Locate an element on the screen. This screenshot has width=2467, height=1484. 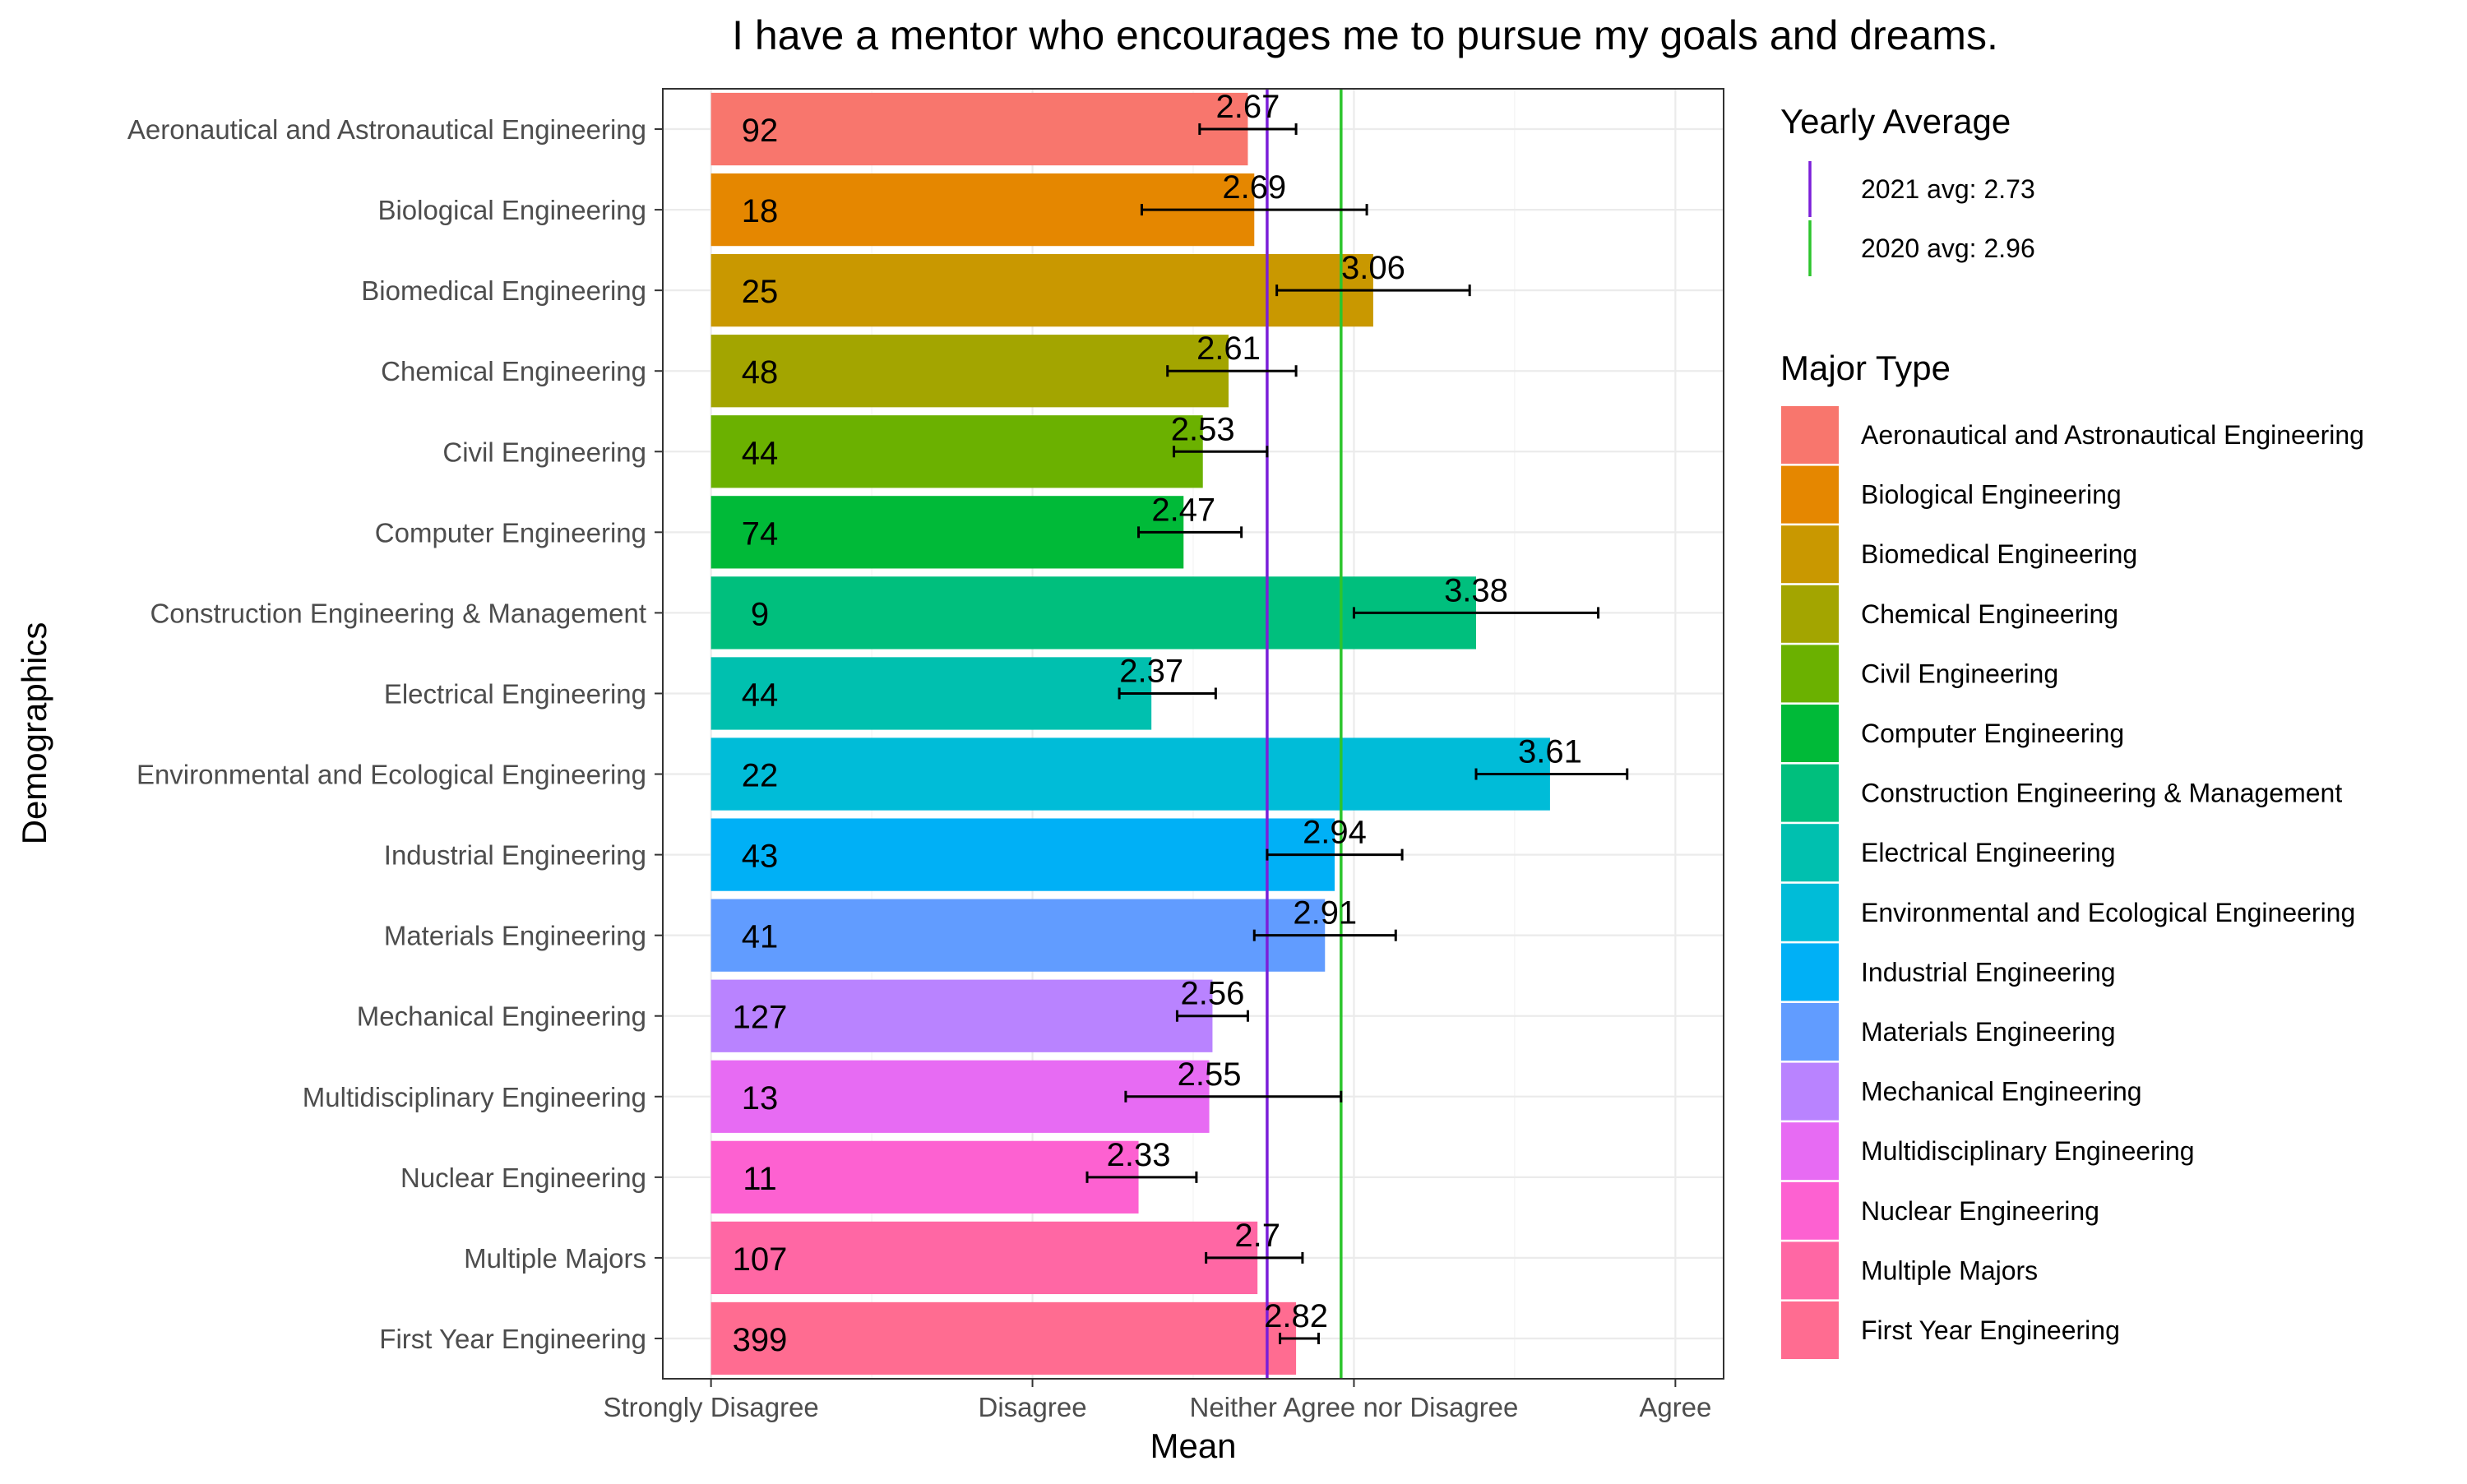
value-label: 2.7 is located at coordinates (1257, 1236).